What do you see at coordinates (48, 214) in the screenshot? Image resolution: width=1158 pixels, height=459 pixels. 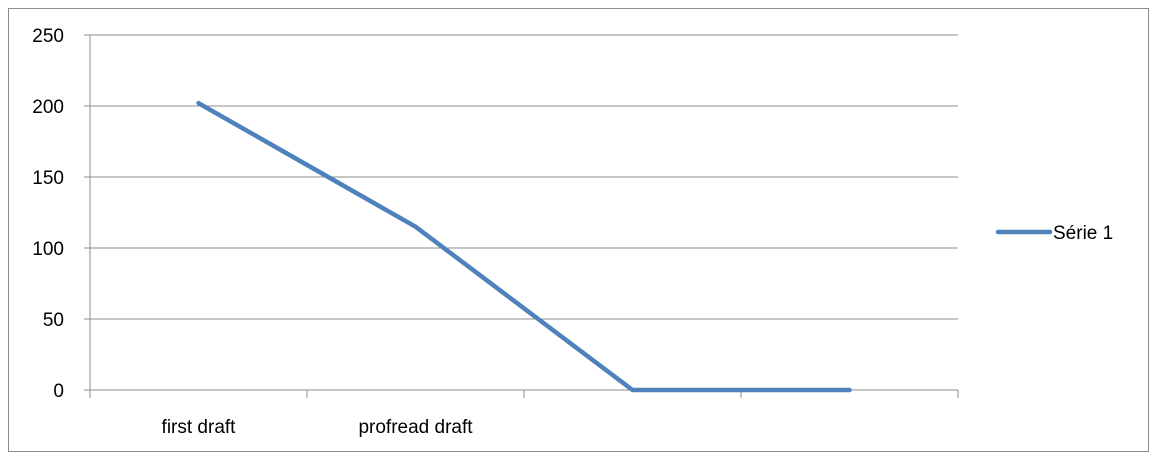 I see `y-tick-labels: 0 50 100 150 200 250` at bounding box center [48, 214].